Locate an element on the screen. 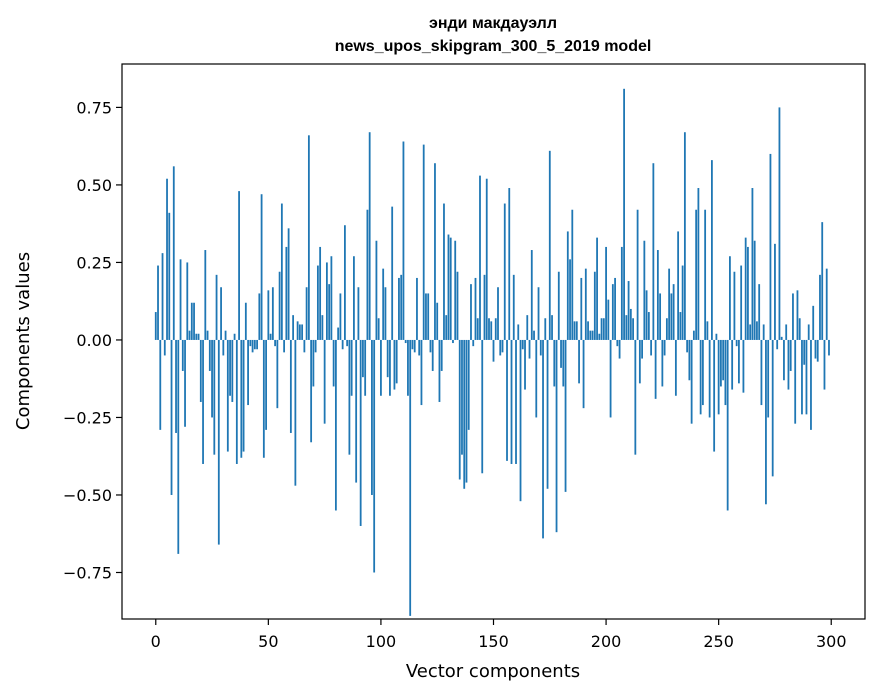  x-tick-label: 100 is located at coordinates (381, 641).